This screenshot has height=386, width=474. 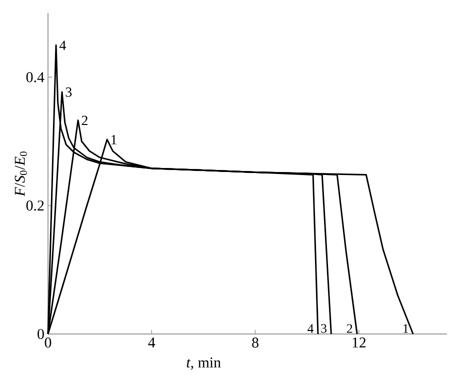 What do you see at coordinates (85, 121) in the screenshot?
I see `series-label: 2` at bounding box center [85, 121].